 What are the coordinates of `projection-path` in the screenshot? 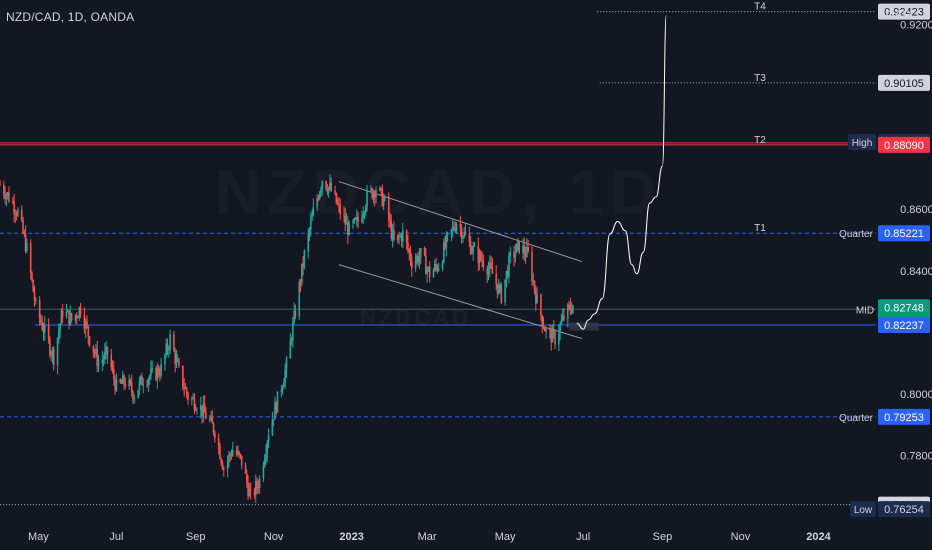 It's located at (621, 172).